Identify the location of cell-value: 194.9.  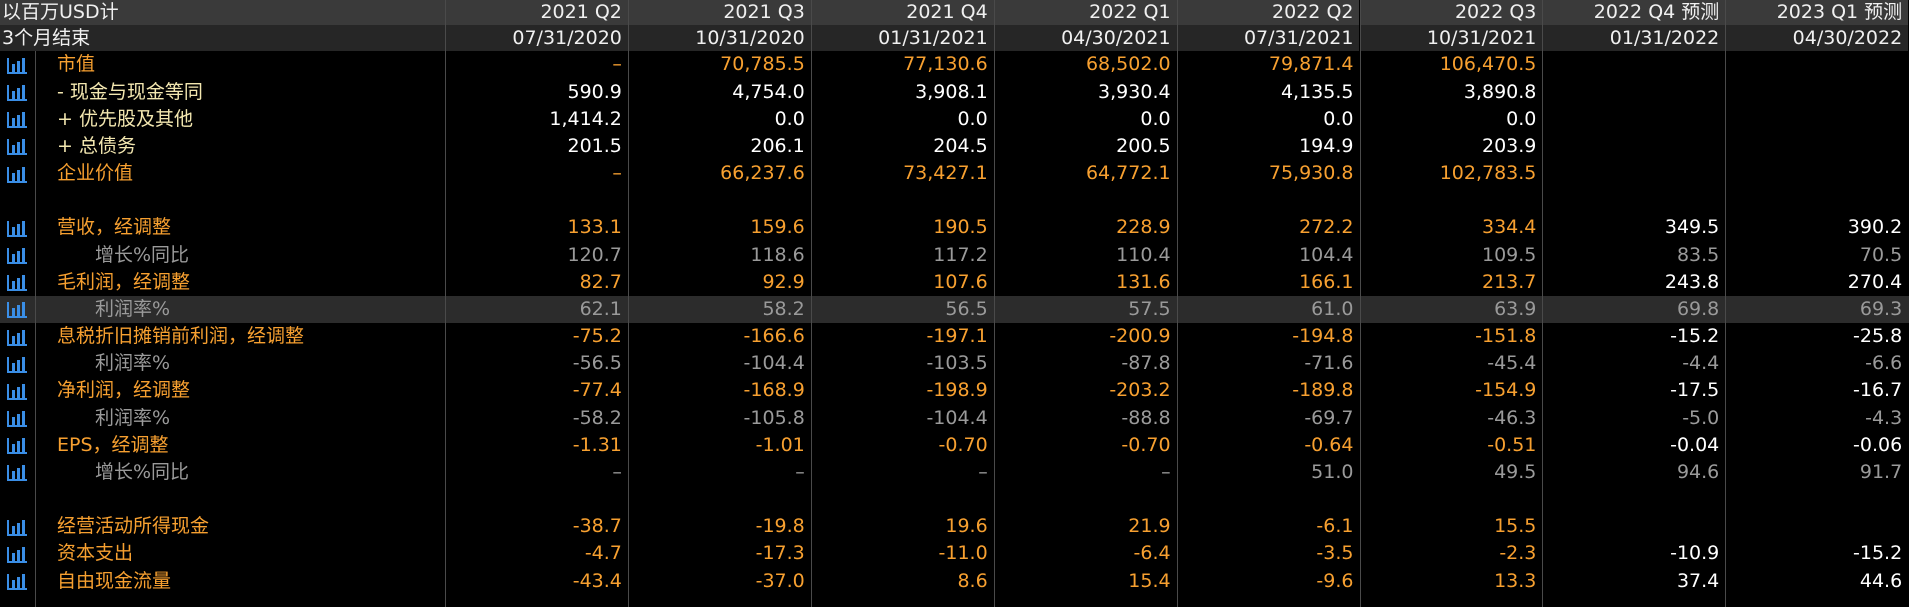
(1326, 145).